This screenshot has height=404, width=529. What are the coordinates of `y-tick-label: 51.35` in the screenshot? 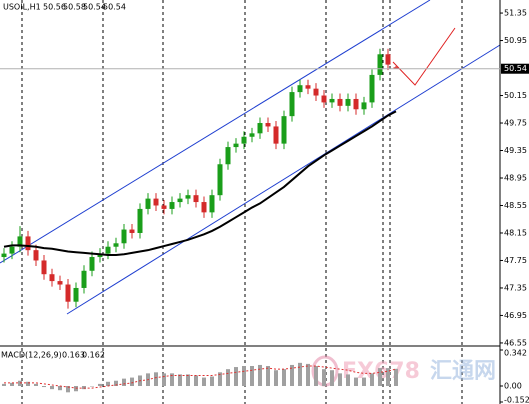 It's located at (515, 13).